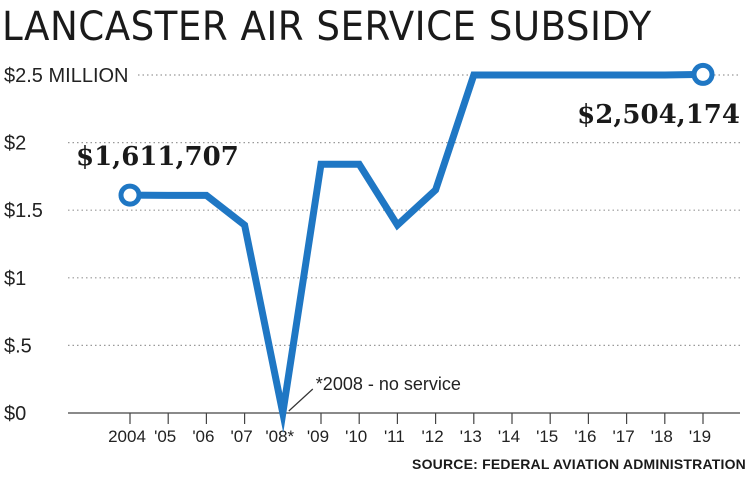 This screenshot has height=478, width=750. What do you see at coordinates (703, 74) in the screenshot?
I see `end-point-marker` at bounding box center [703, 74].